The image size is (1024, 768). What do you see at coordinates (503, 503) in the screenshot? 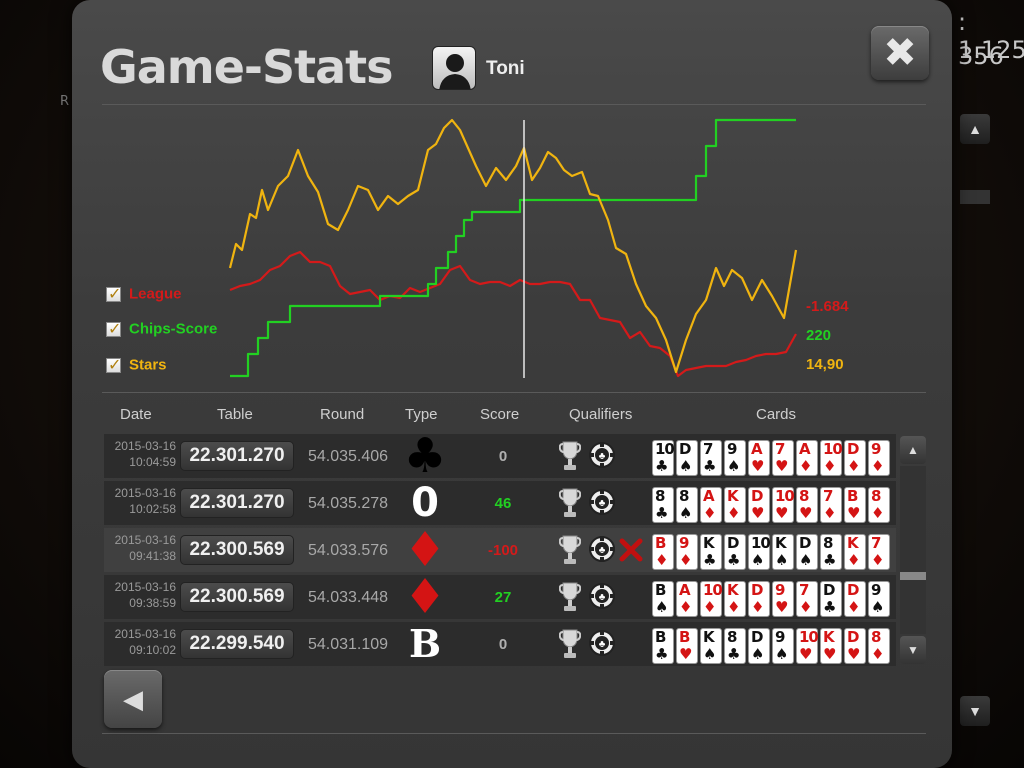
I see `row-score: 46` at bounding box center [503, 503].